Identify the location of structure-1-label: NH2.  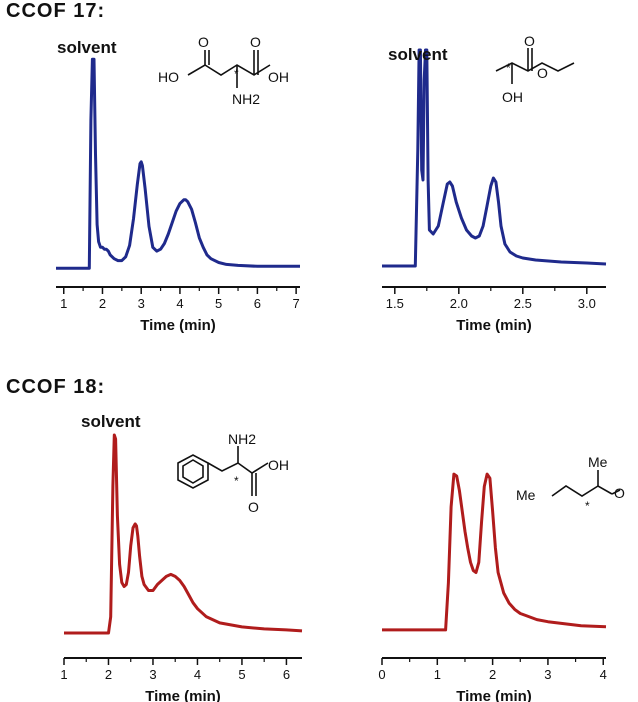
(246, 99).